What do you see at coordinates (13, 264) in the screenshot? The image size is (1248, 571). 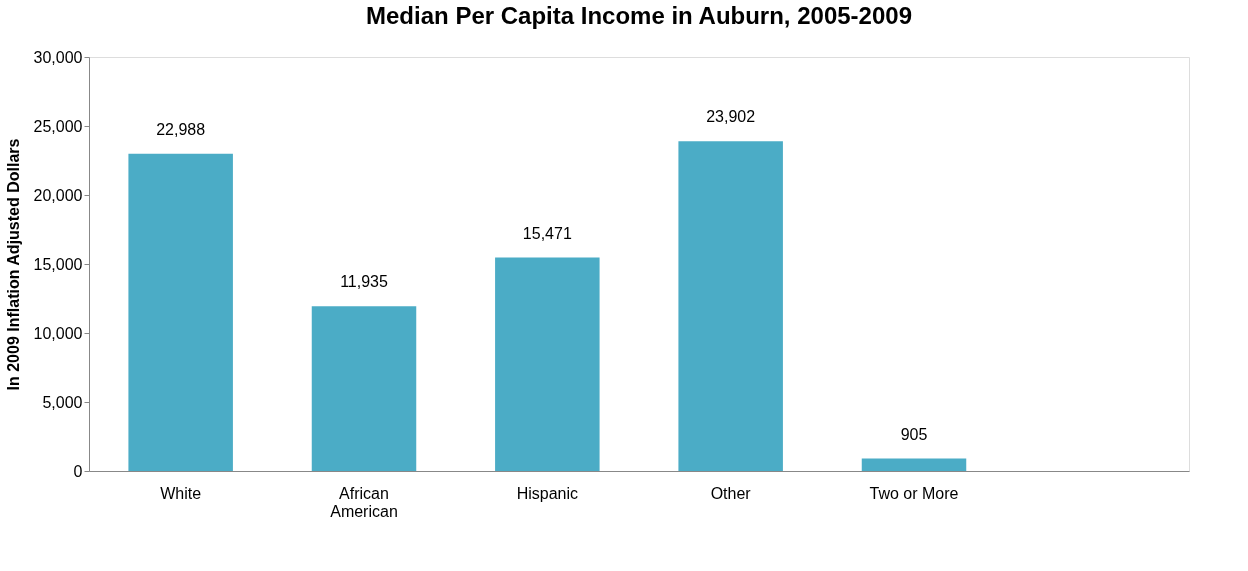 I see `y-axis-title: In 2009 Inflation Adjusted Dollars` at bounding box center [13, 264].